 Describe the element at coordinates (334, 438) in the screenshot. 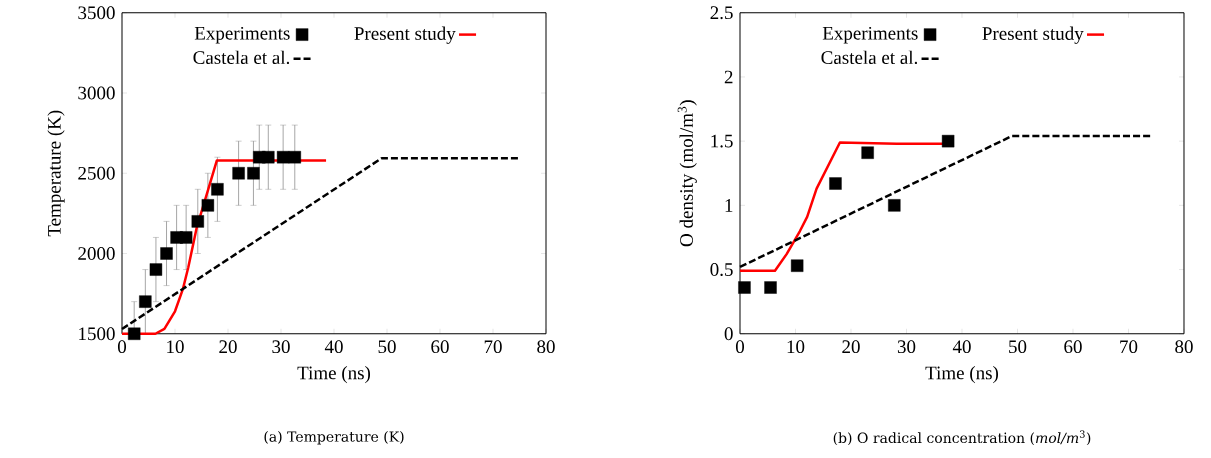

I see `text: (a) Temperature (K)` at that location.